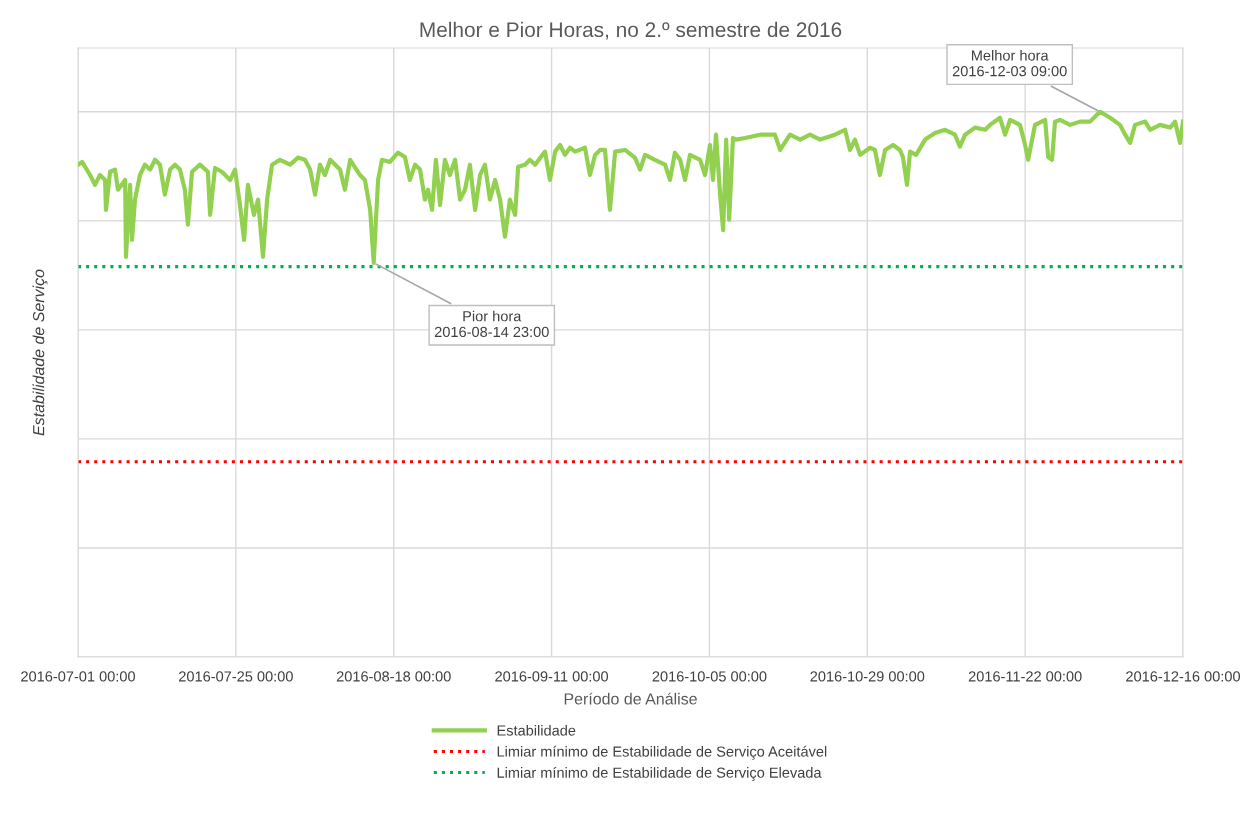  Describe the element at coordinates (40, 352) in the screenshot. I see `y-axis-title: Estabilidade de Serviço` at that location.